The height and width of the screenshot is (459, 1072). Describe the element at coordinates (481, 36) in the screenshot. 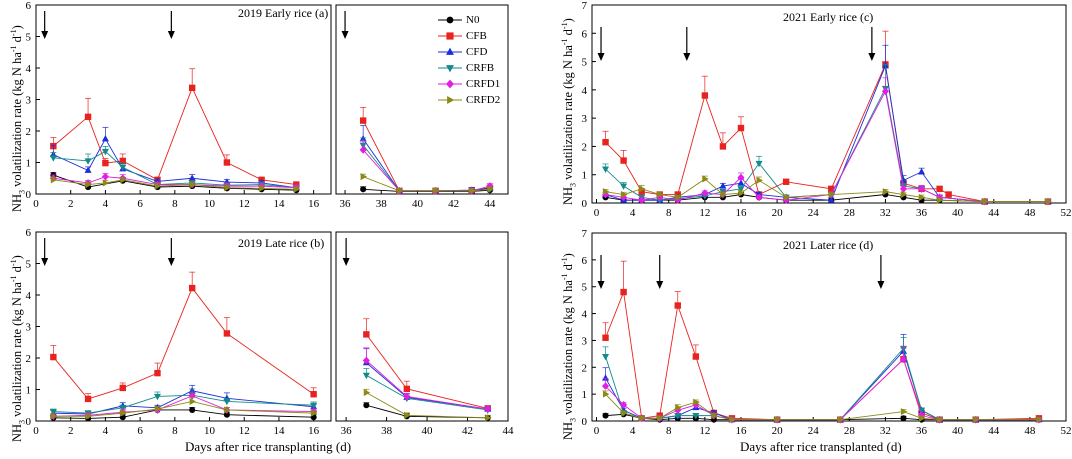

I see `legend-item-cfb: CFB` at that location.